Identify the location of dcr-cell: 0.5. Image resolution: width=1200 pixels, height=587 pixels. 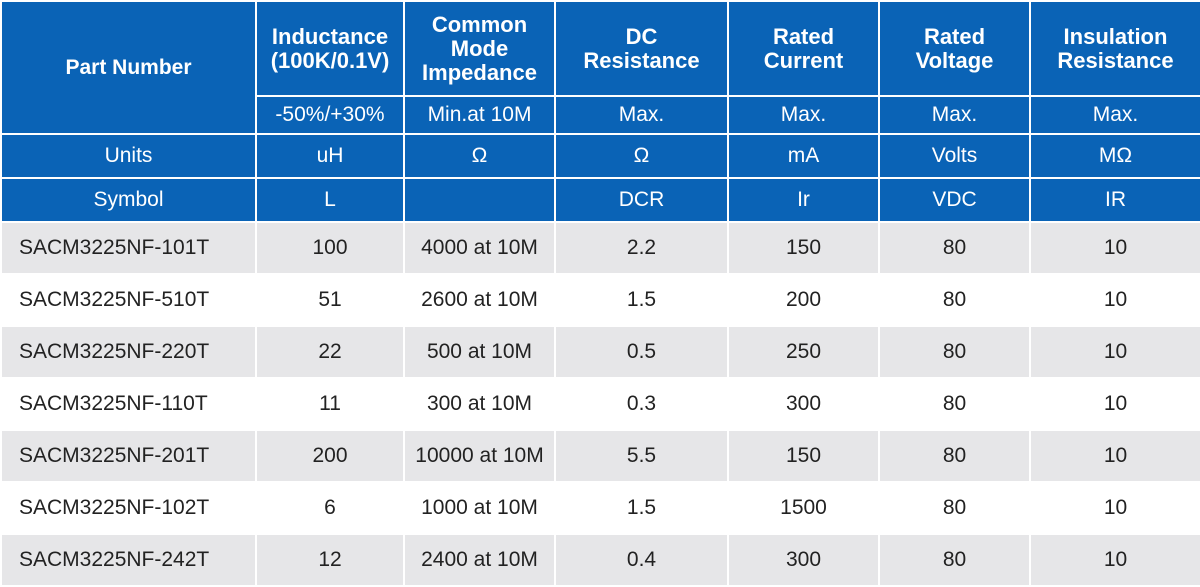
(641, 352).